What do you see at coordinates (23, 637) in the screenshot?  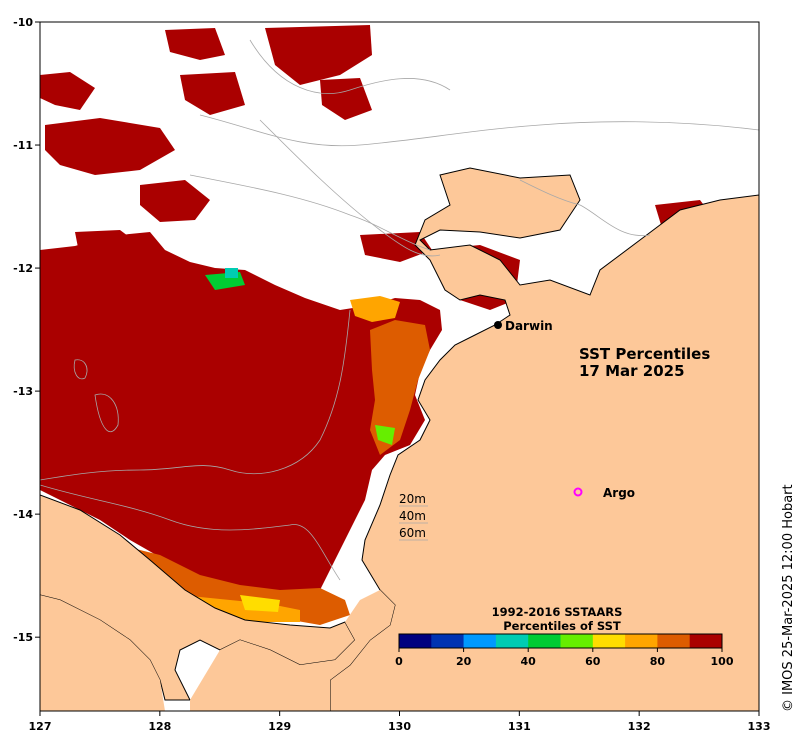 I see `y-tick-label: -15` at bounding box center [23, 637].